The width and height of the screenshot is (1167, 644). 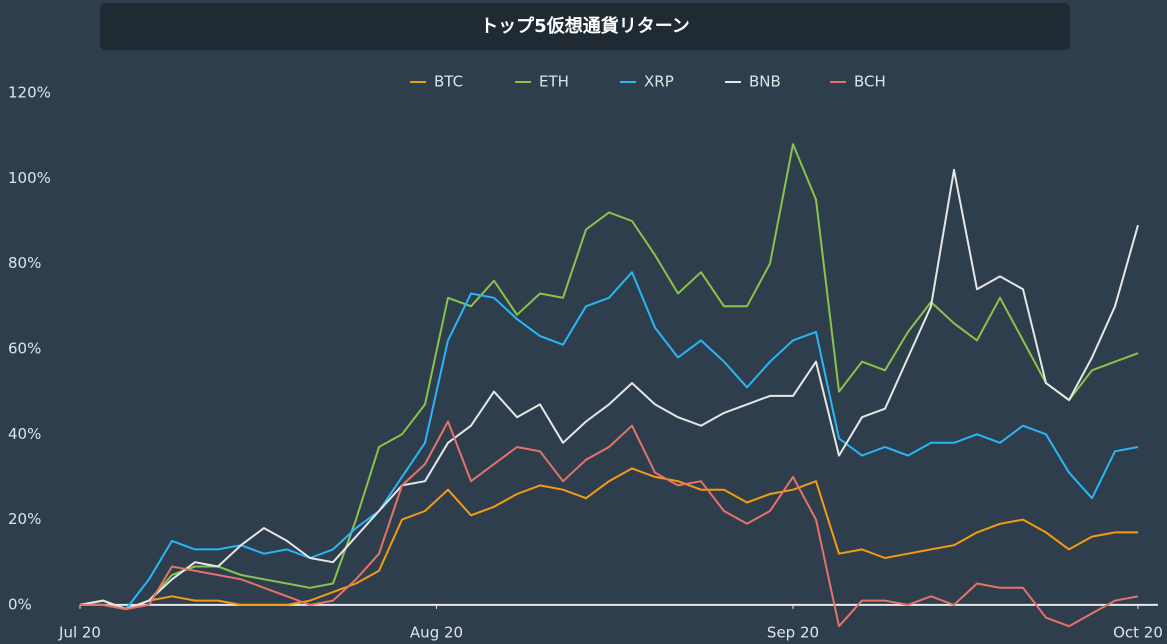 I want to click on x-tick-label: Oct 20, so click(x=1138, y=633).